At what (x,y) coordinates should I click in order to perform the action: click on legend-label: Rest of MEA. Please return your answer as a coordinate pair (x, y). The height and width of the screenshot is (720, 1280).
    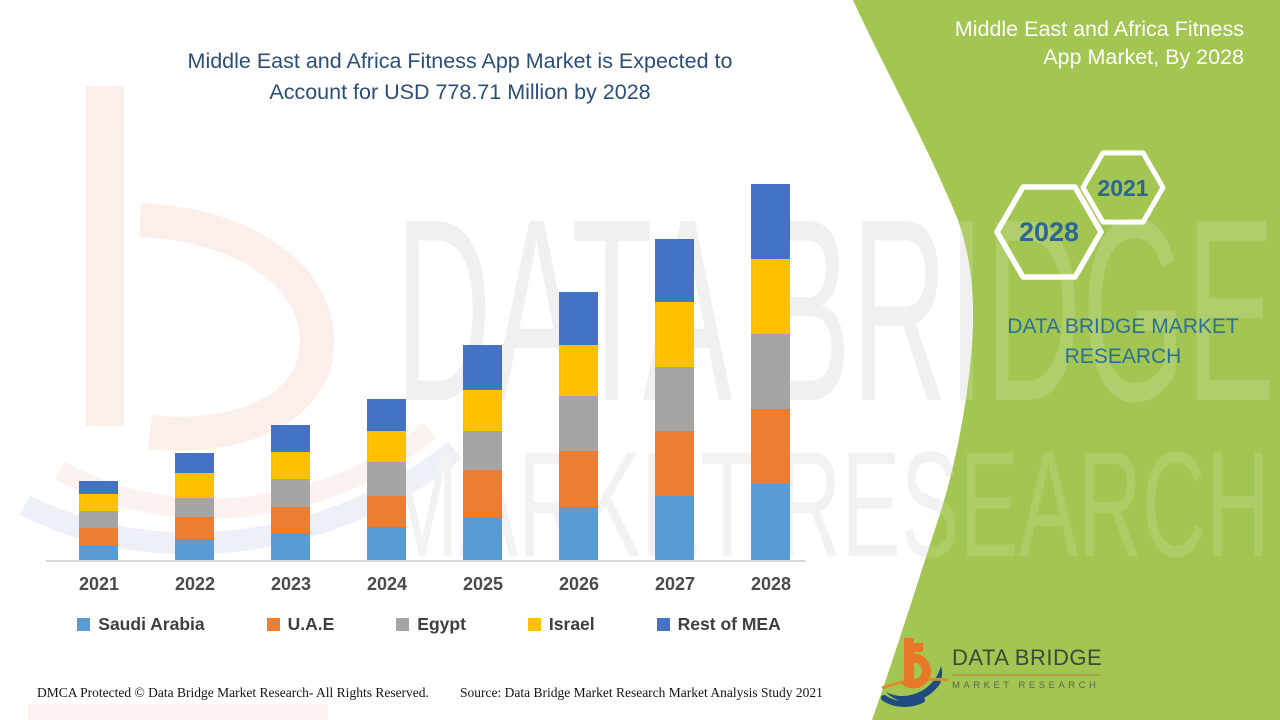
    Looking at the image, I should click on (729, 624).